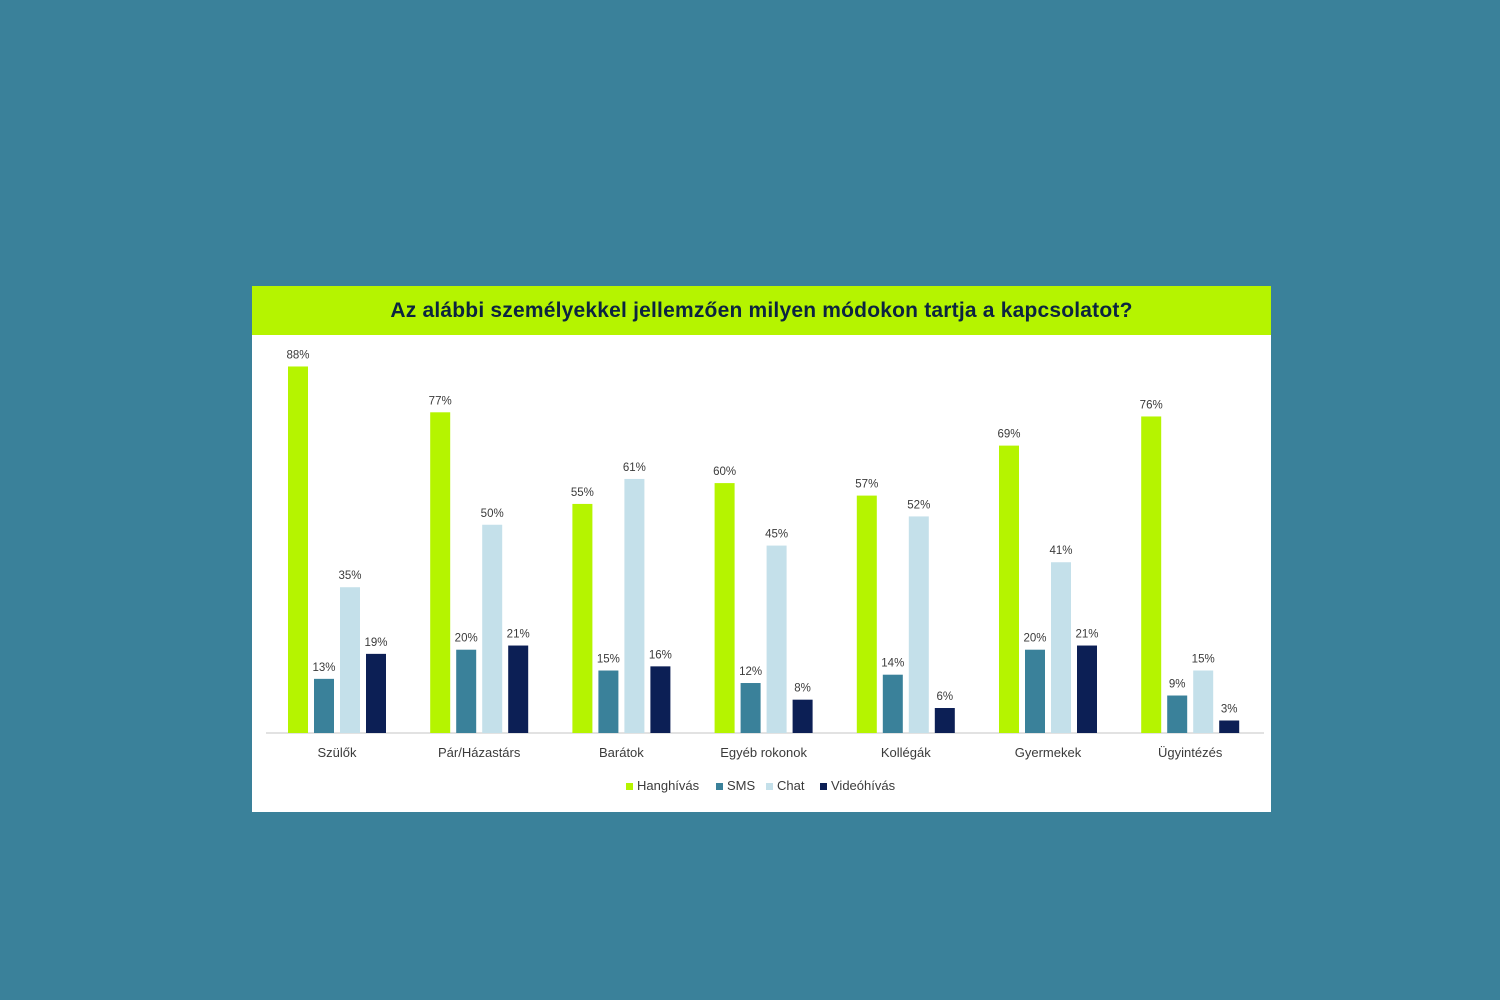  What do you see at coordinates (1190, 752) in the screenshot?
I see `category-label-ugyintezes: Ügyintézés` at bounding box center [1190, 752].